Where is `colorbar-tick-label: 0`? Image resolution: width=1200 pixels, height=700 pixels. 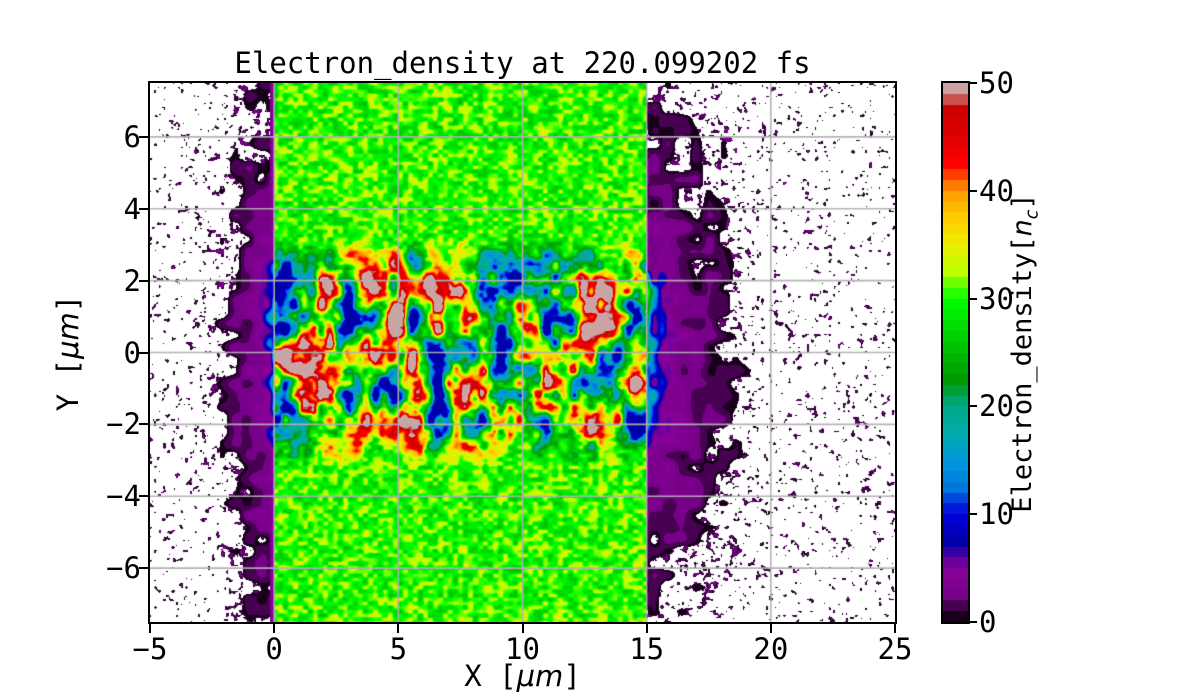 colorbar-tick-label: 0 is located at coordinates (988, 622).